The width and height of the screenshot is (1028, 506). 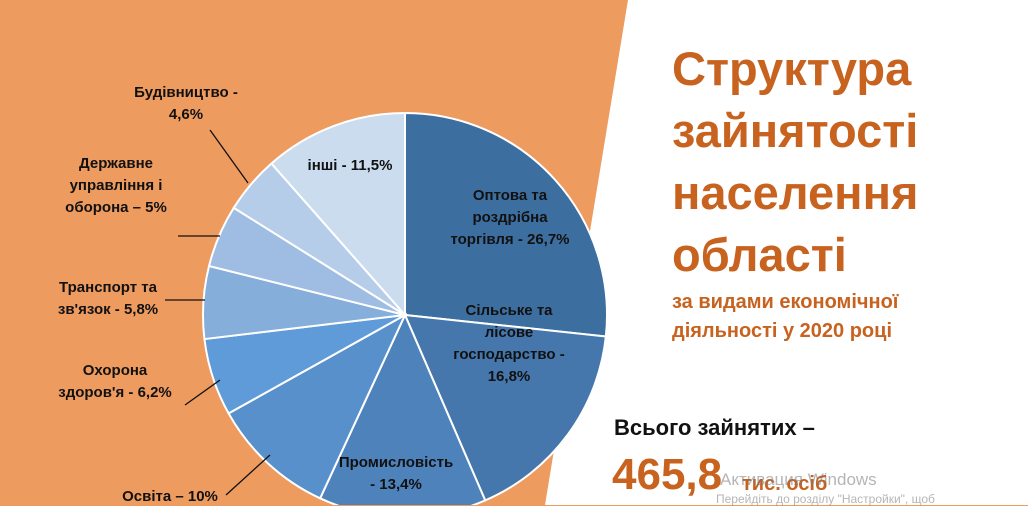 I want to click on title-line: зайнятості, so click(x=795, y=130).